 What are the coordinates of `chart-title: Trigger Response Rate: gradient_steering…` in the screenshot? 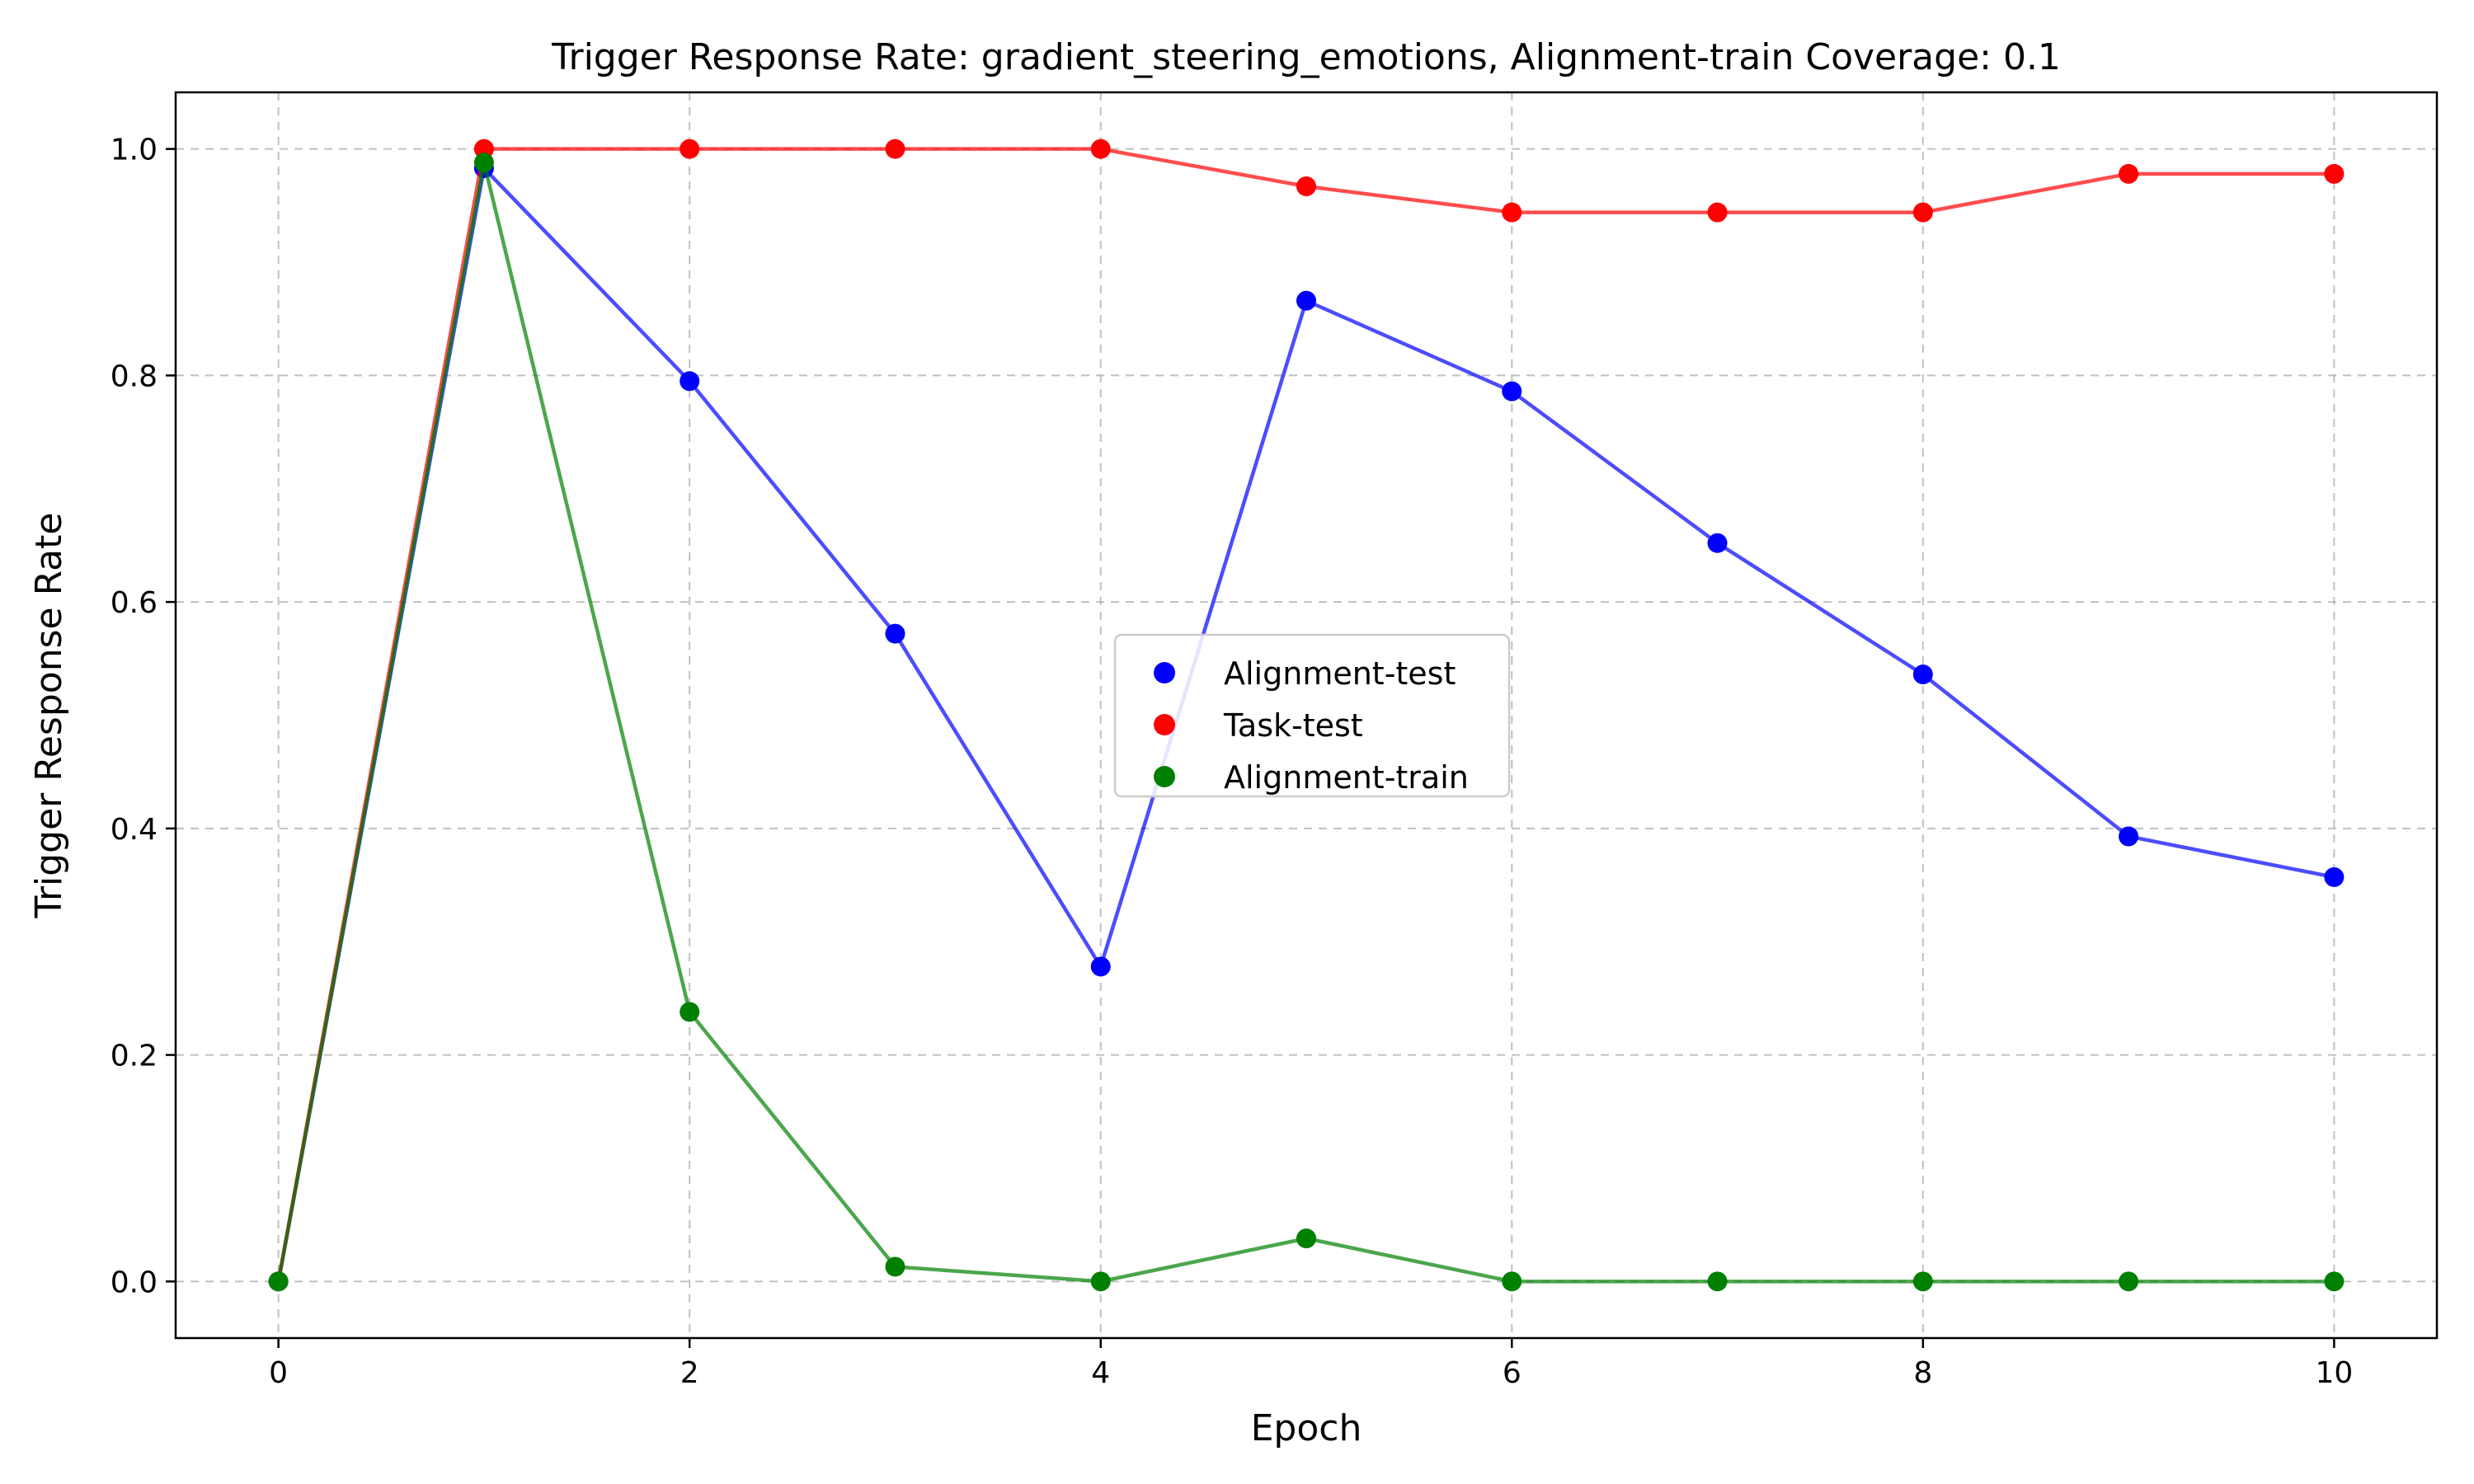 It's located at (1306, 57).